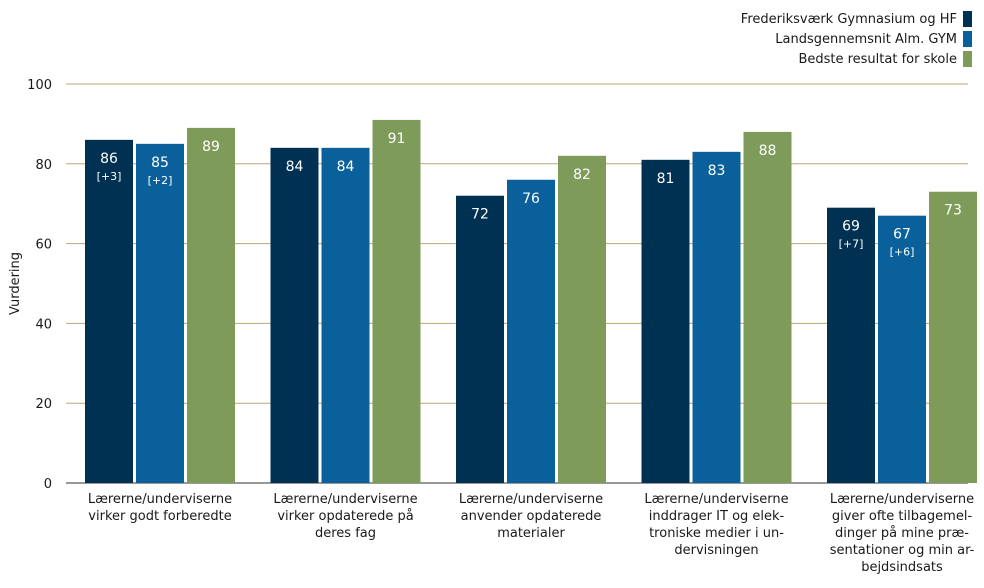  What do you see at coordinates (848, 19) in the screenshot?
I see `legend-label: Frederiksværk Gymnasium og HF` at bounding box center [848, 19].